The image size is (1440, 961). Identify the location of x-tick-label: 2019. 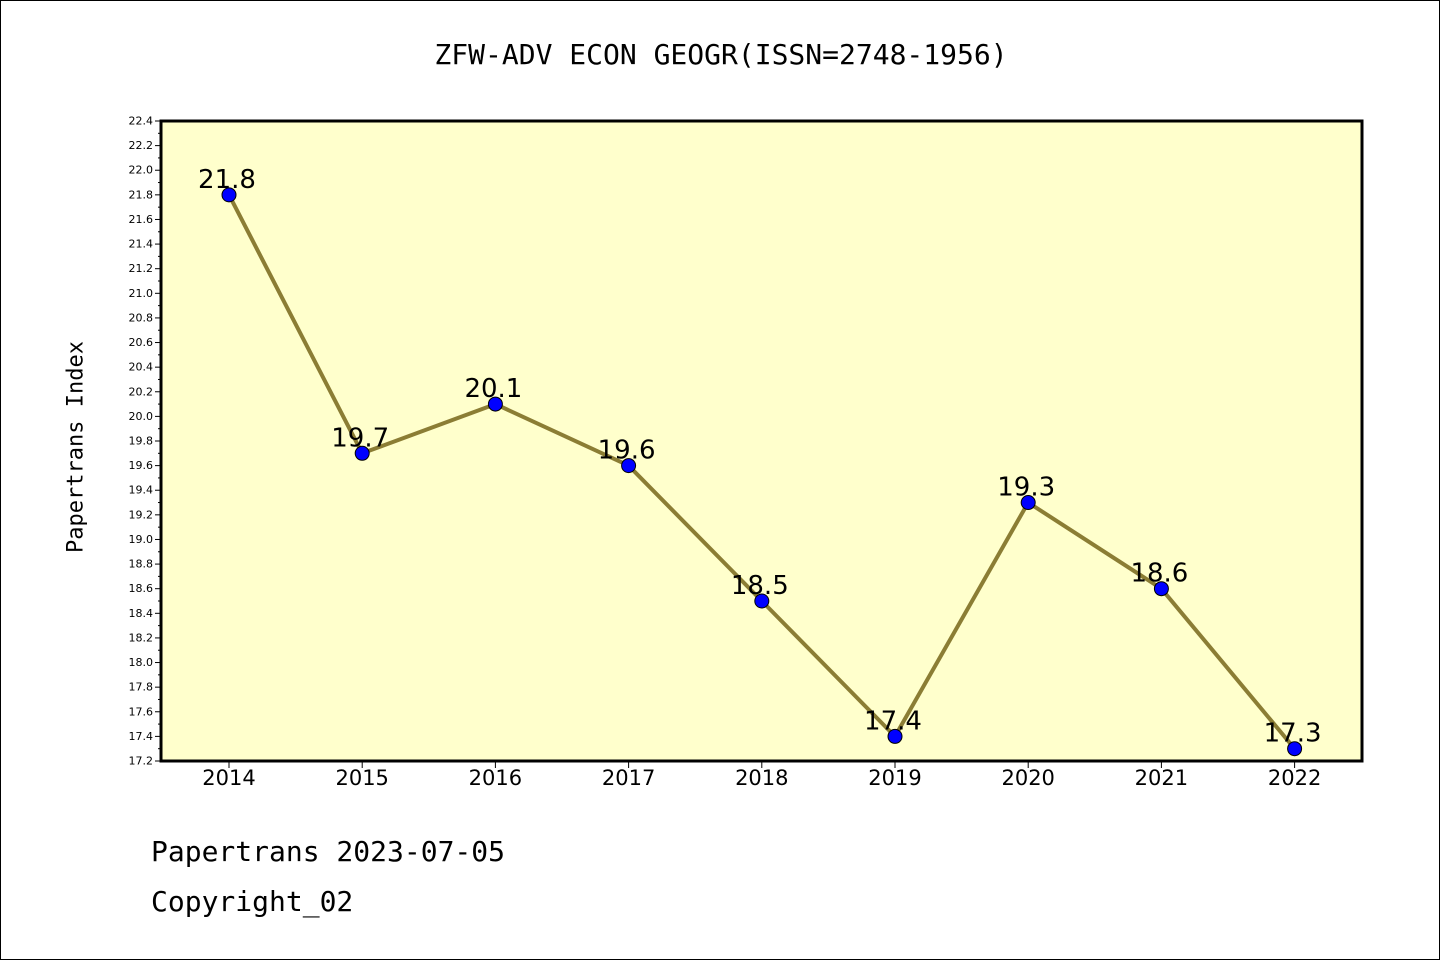
(894, 778).